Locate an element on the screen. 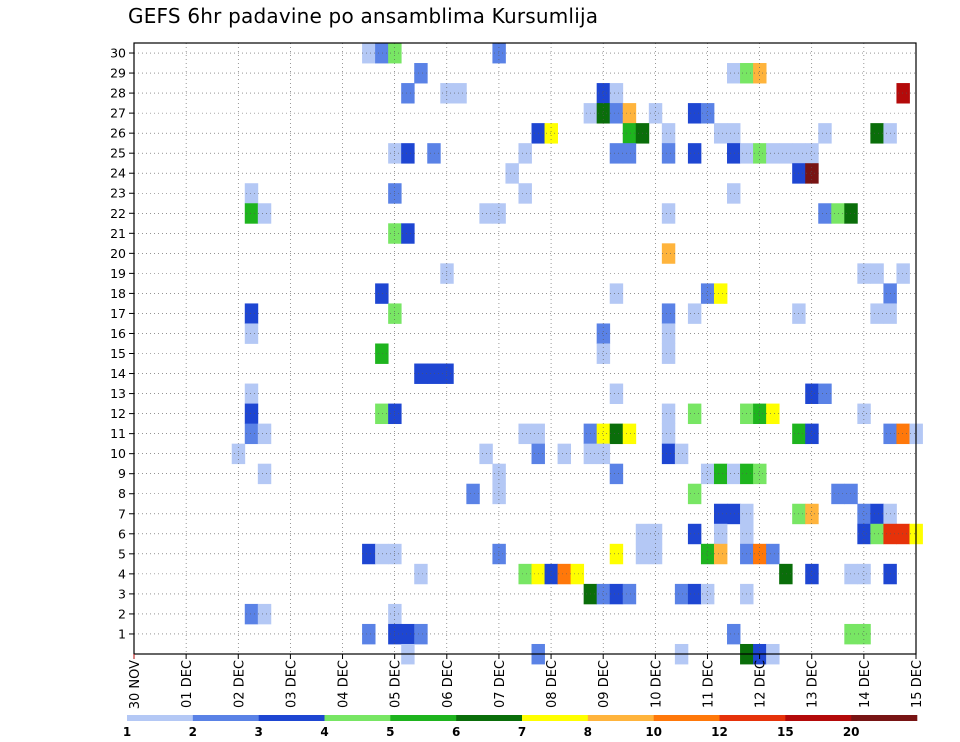 The width and height of the screenshot is (960, 742). colorbar-label: 12 is located at coordinates (719, 732).